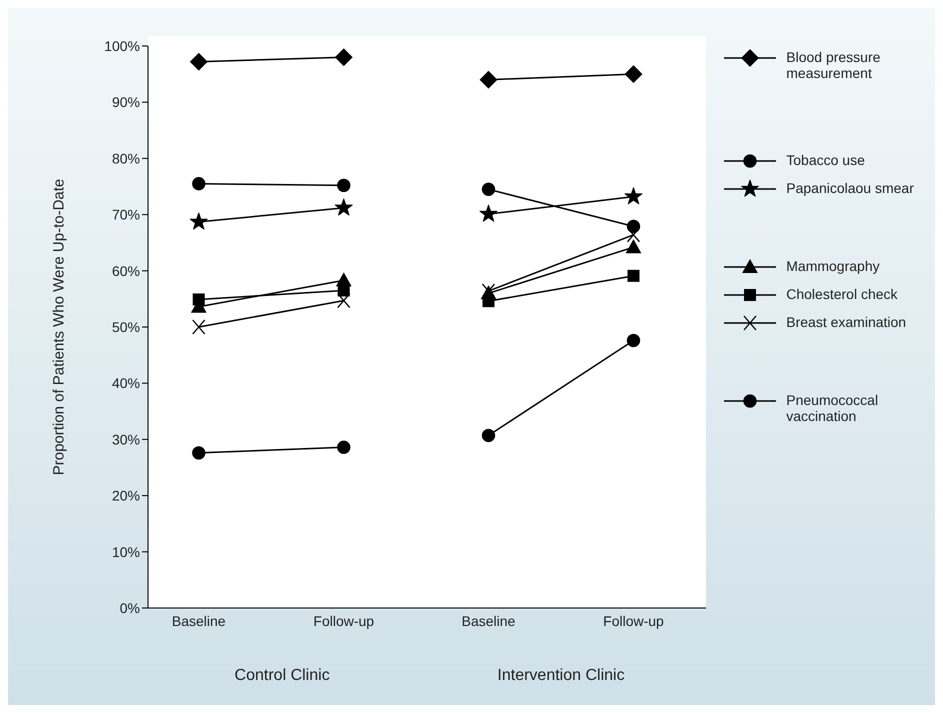 The image size is (943, 713). What do you see at coordinates (126, 270) in the screenshot?
I see `y-tick-label: 60%` at bounding box center [126, 270].